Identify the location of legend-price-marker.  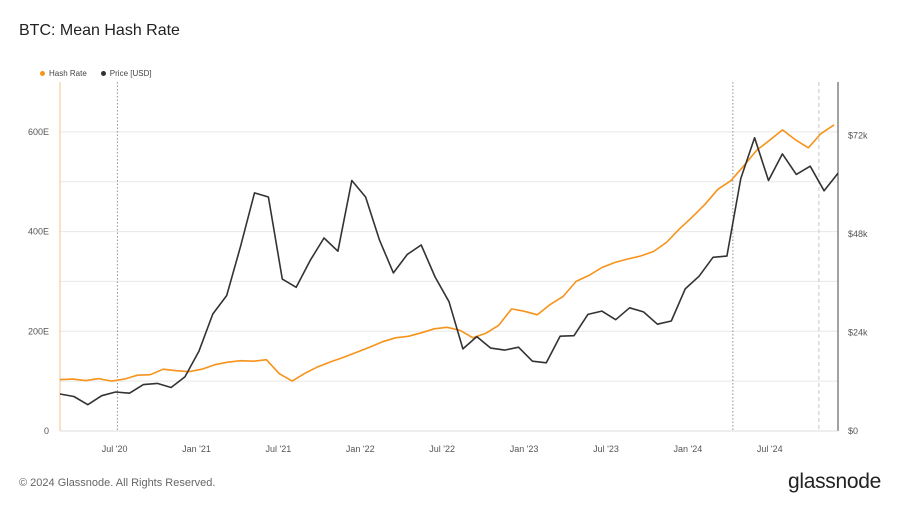
(103, 73).